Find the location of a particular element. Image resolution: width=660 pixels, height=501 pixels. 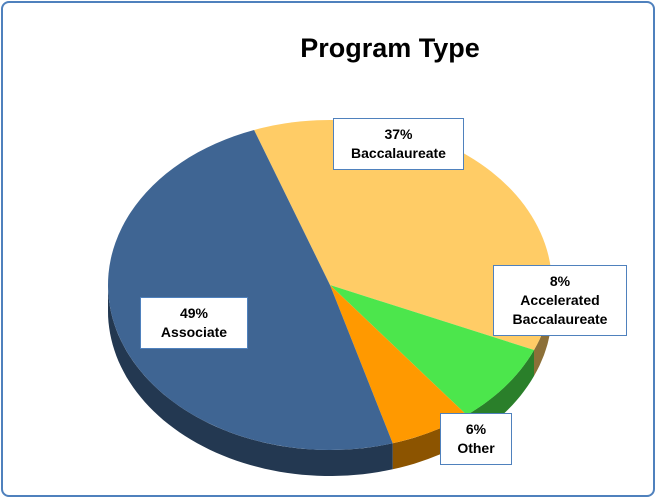

chart-title: Program Type is located at coordinates (390, 48).